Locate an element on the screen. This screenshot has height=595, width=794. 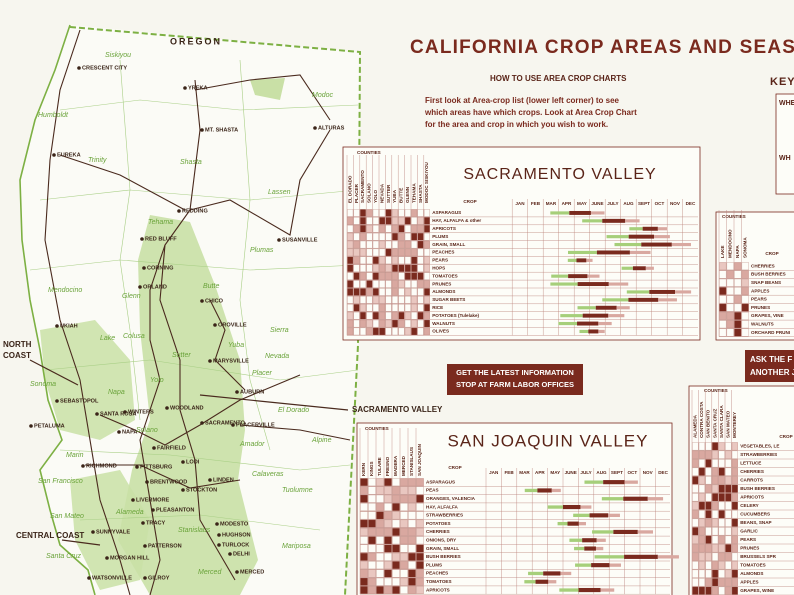
county-label: Alameda is located at coordinates (129, 512).